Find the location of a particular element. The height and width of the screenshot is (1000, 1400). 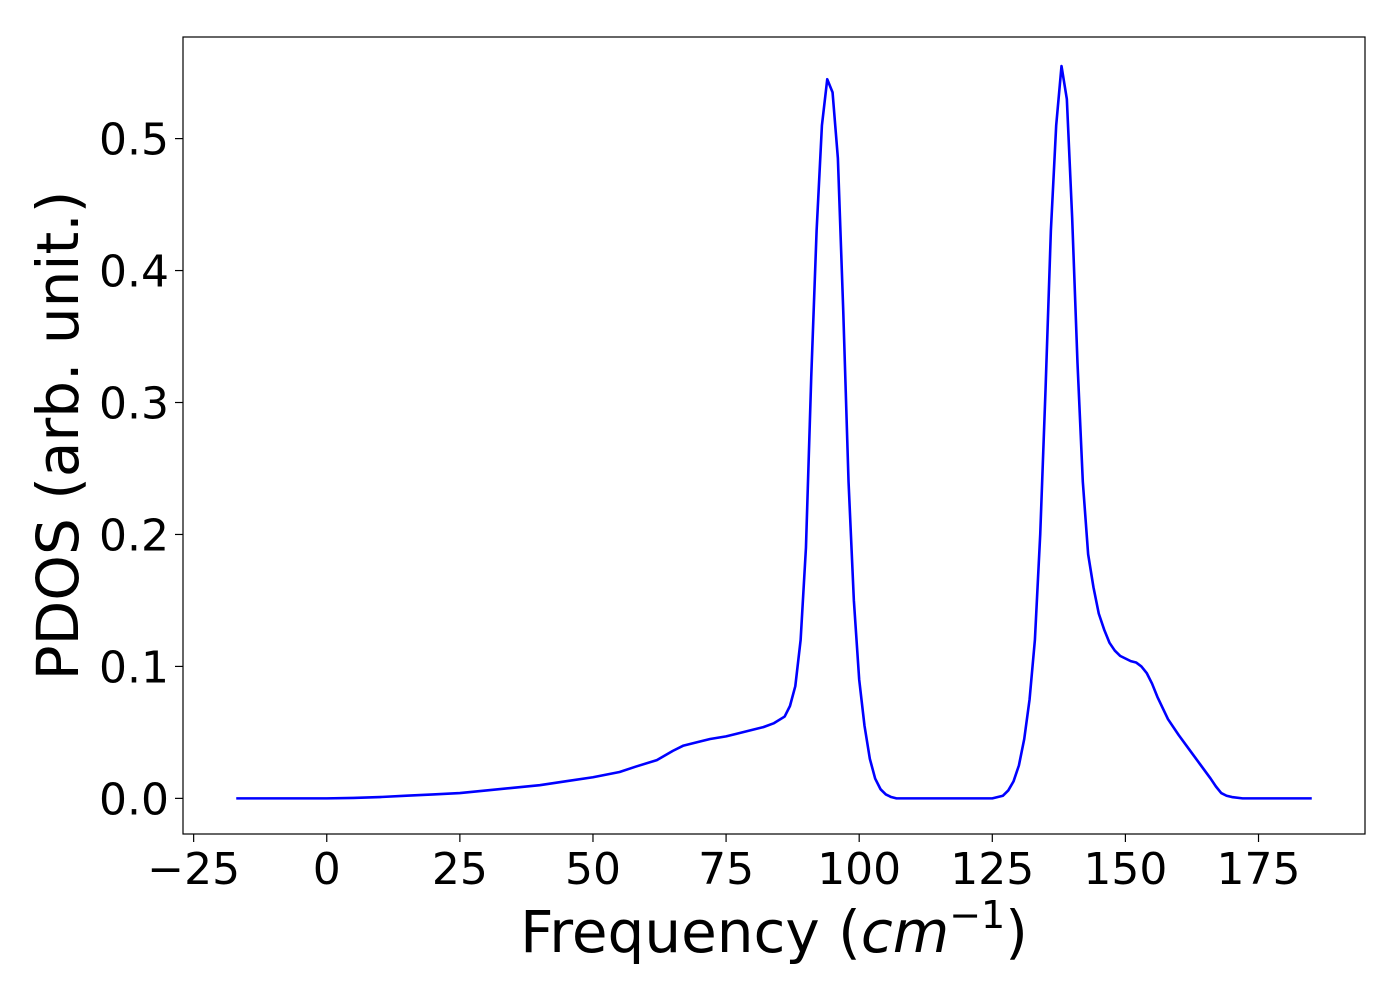

x-axis-label-unit: cm is located at coordinates (905, 932).